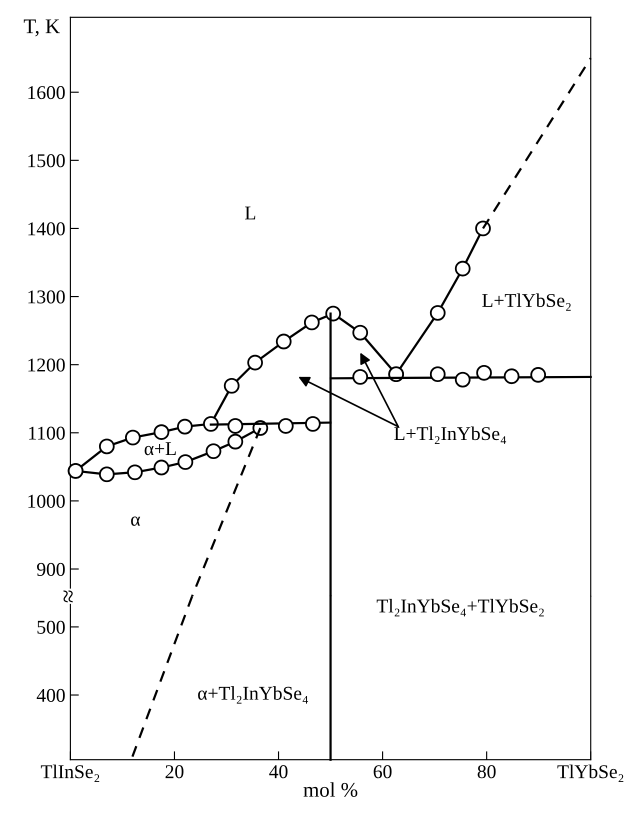  I want to click on y-tick-label: 1200, so click(46, 365).